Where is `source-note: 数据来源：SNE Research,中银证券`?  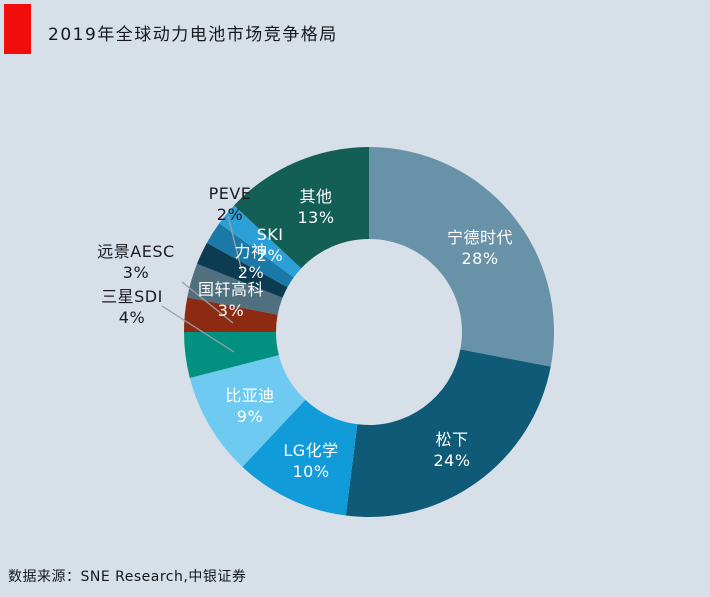 source-note: 数据来源：SNE Research,中银证券 is located at coordinates (127, 577).